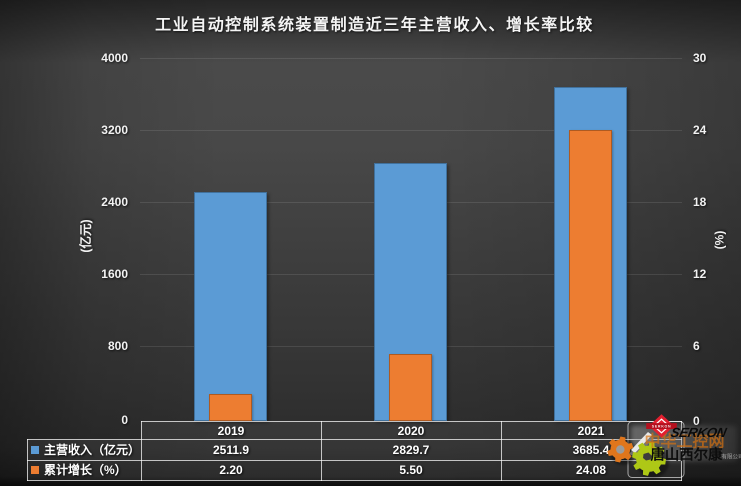 This screenshot has height=486, width=741. I want to click on svg-text: 有限公司, so click(731, 457).